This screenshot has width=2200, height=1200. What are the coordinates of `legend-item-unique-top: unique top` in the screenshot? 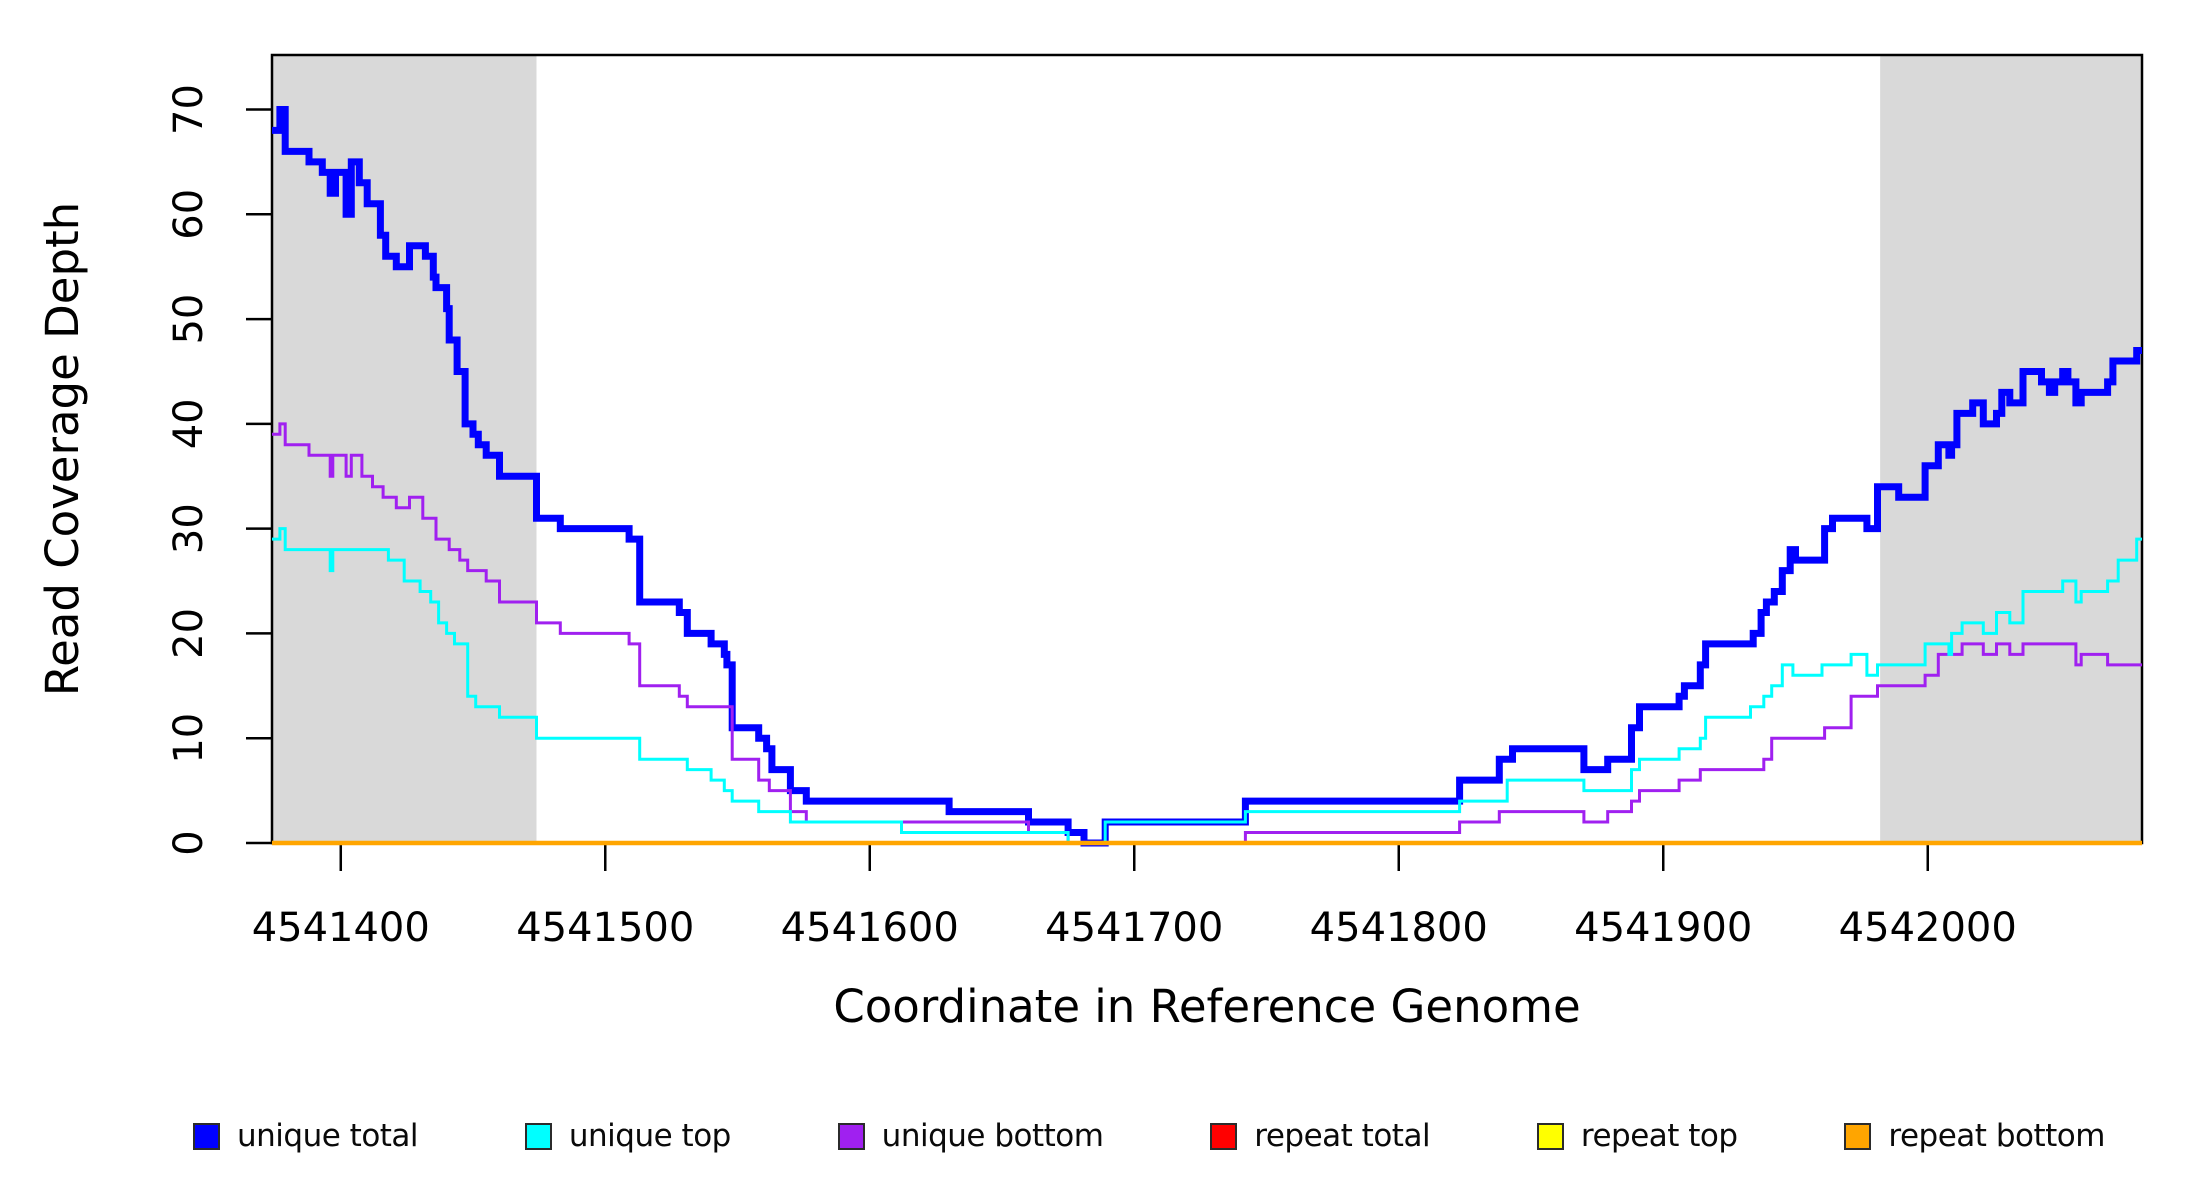 It's located at (627, 1136).